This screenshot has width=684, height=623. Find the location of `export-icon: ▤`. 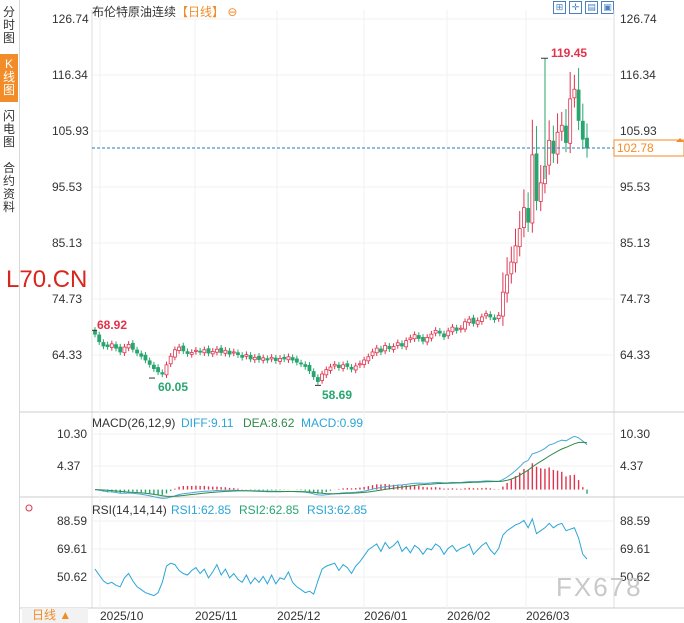

export-icon: ▤ is located at coordinates (591, 7).